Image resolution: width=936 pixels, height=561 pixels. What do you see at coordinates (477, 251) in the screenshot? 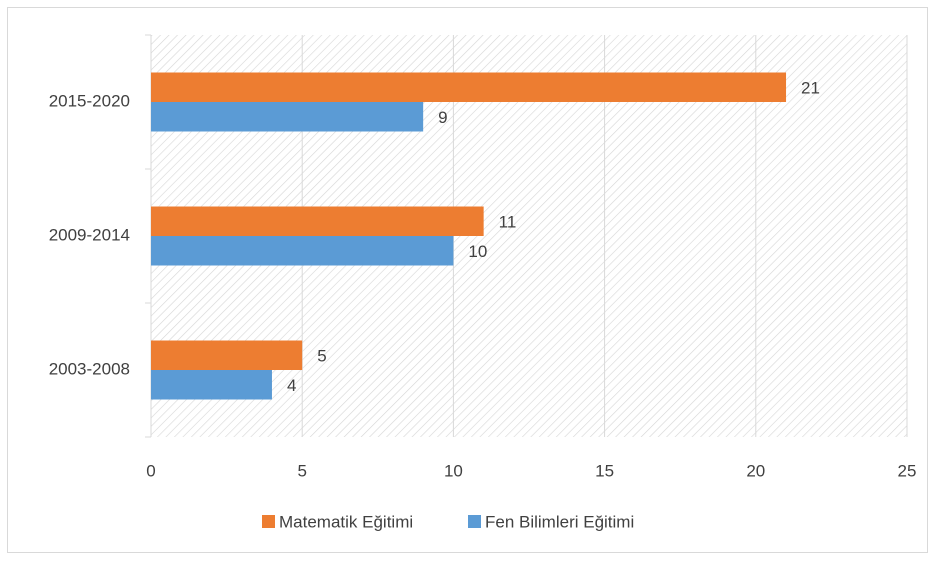
I see `data-label: 10` at bounding box center [477, 251].